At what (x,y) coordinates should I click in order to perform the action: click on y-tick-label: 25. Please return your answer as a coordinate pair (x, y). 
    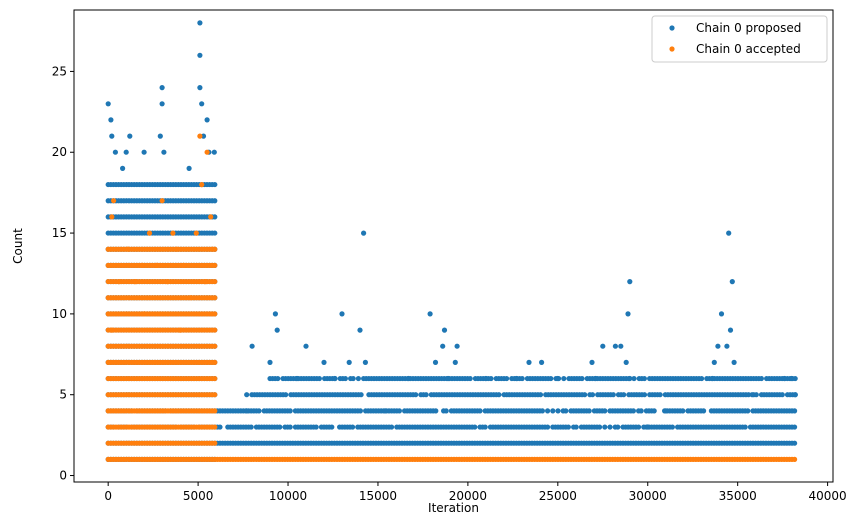
    Looking at the image, I should click on (59, 71).